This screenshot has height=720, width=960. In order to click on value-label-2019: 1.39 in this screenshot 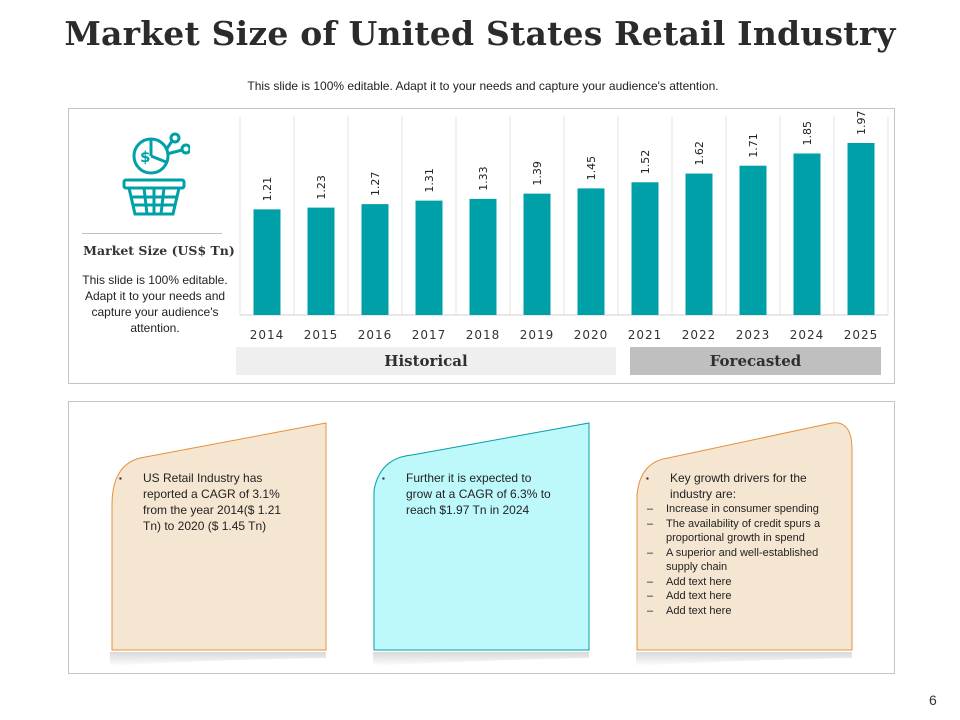, I will do `click(537, 173)`.